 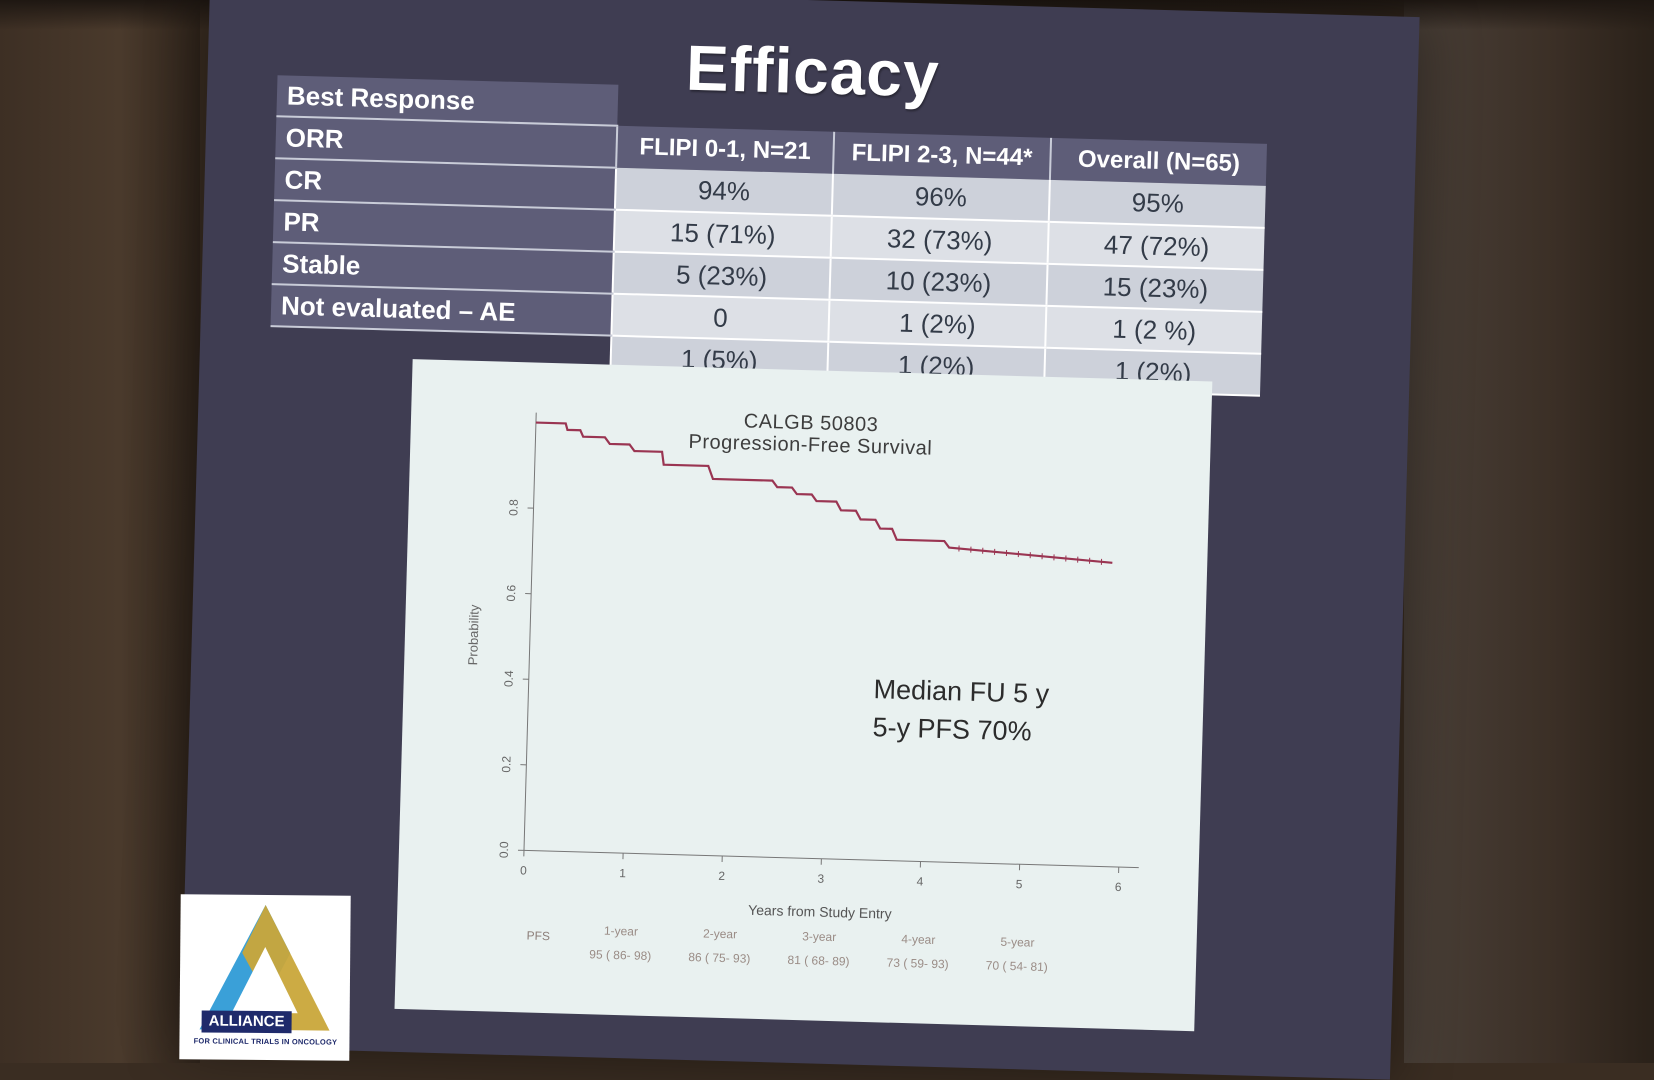 What do you see at coordinates (917, 964) in the screenshot?
I see `pfs-value-label: 73 ( 59- 93)` at bounding box center [917, 964].